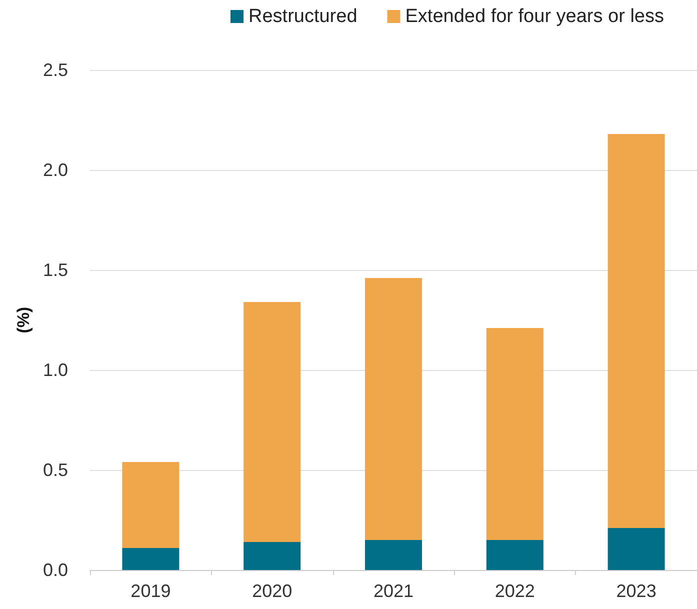 The height and width of the screenshot is (609, 697). I want to click on x-tick-label: 2019, so click(150, 591).